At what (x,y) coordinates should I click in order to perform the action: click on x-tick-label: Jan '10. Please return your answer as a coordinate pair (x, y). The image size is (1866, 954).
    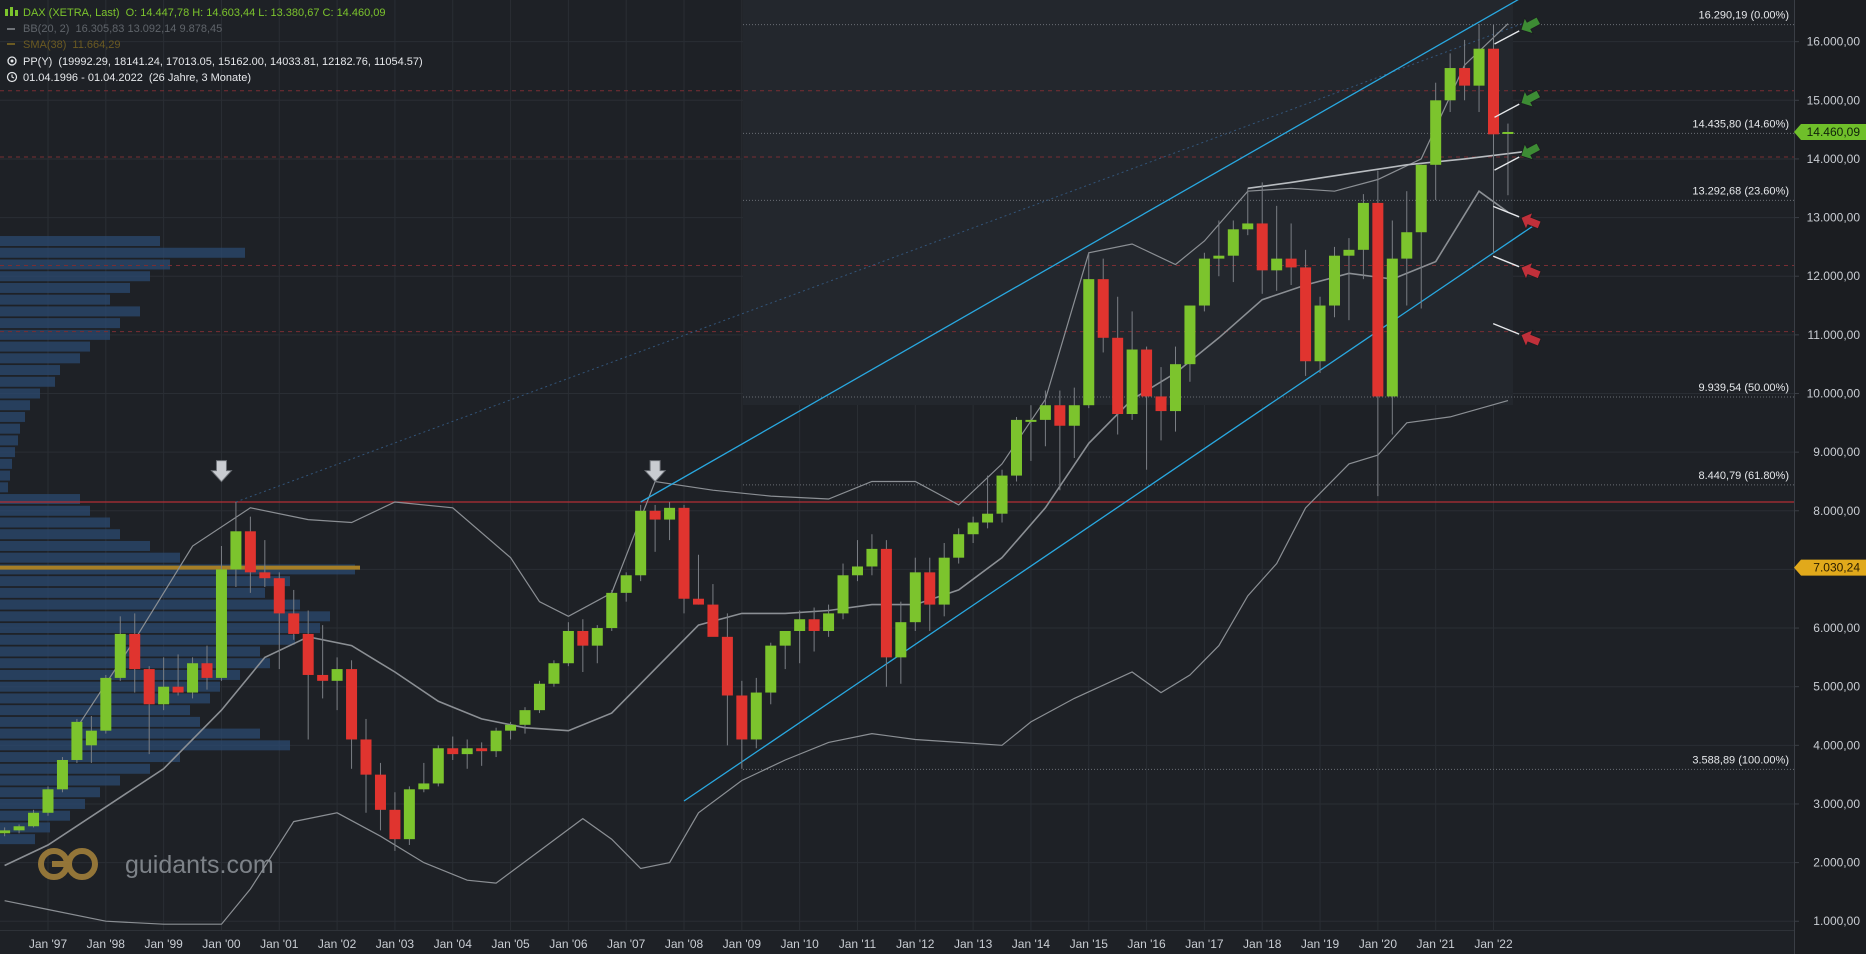
    Looking at the image, I should click on (799, 944).